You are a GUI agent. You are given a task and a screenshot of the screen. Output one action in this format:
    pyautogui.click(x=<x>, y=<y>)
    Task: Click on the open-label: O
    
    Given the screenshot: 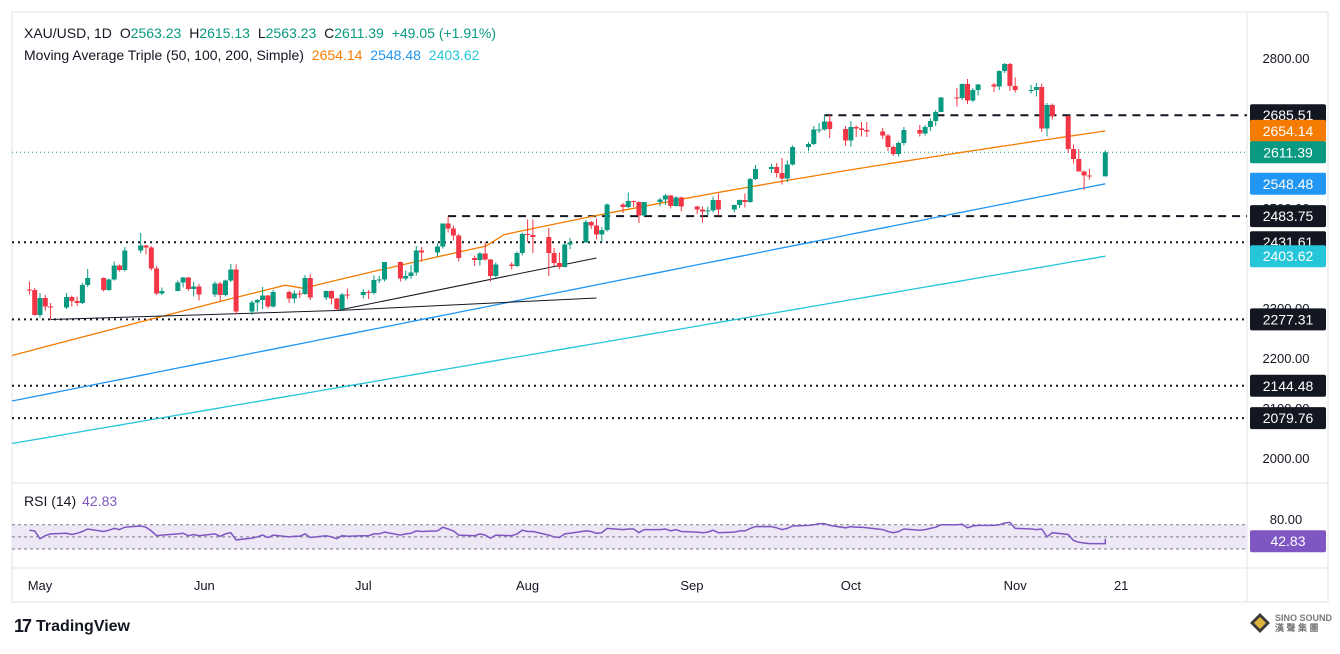 What is the action you would take?
    pyautogui.click(x=125, y=33)
    